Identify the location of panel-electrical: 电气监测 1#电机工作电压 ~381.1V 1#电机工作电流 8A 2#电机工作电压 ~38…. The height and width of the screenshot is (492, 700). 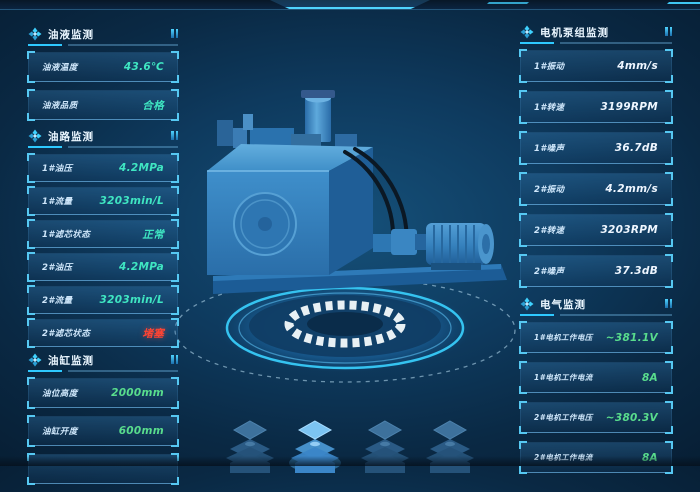
(596, 385).